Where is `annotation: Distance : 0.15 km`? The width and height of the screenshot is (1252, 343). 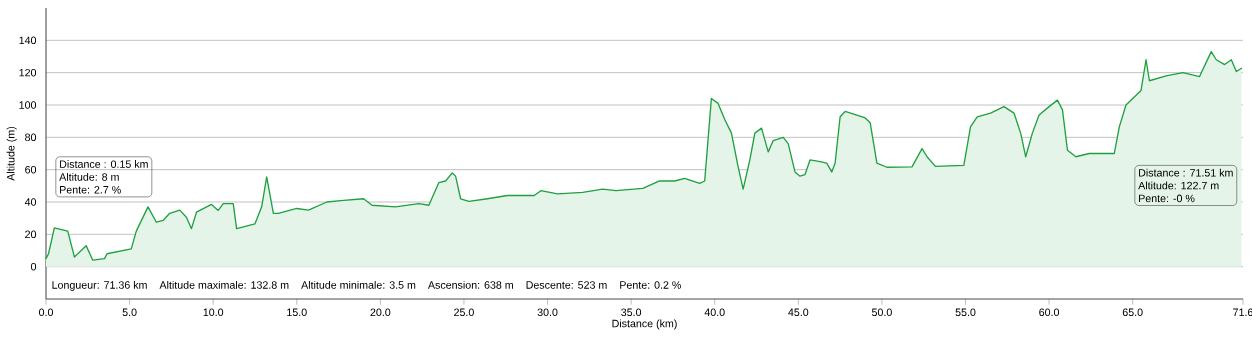
annotation: Distance : 0.15 km is located at coordinates (104, 164).